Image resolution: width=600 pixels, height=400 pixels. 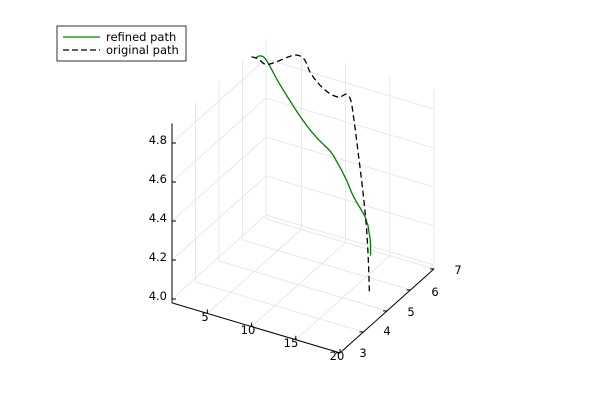 What do you see at coordinates (362, 353) in the screenshot?
I see `y-tick-label: 3` at bounding box center [362, 353].